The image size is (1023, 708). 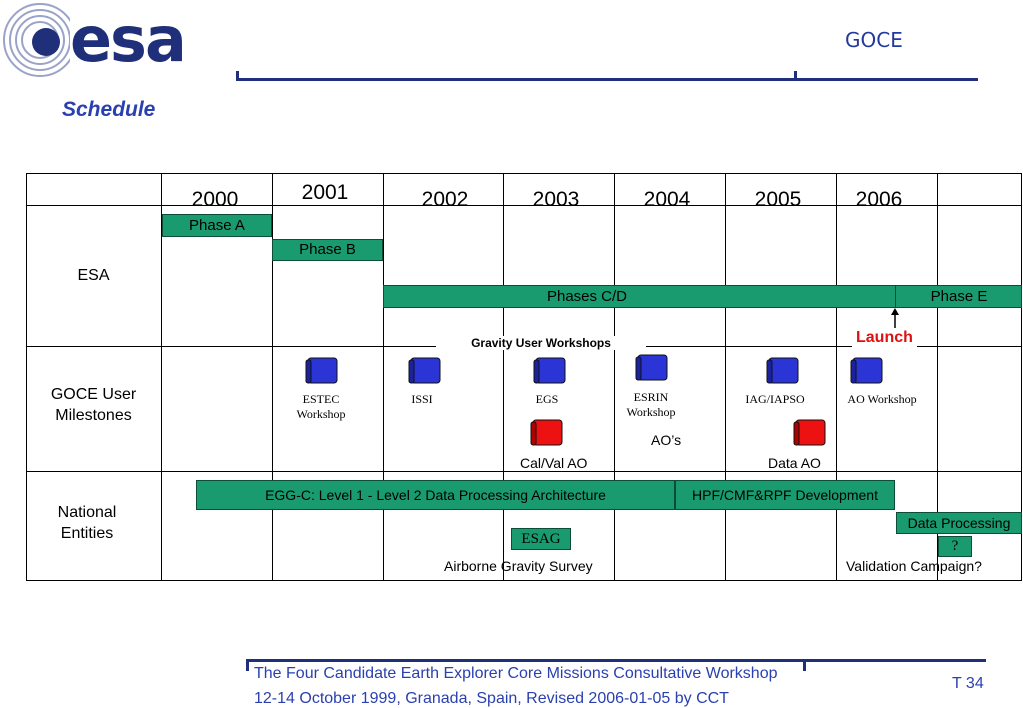 I want to click on launch-arrow-icon, so click(x=895, y=318).